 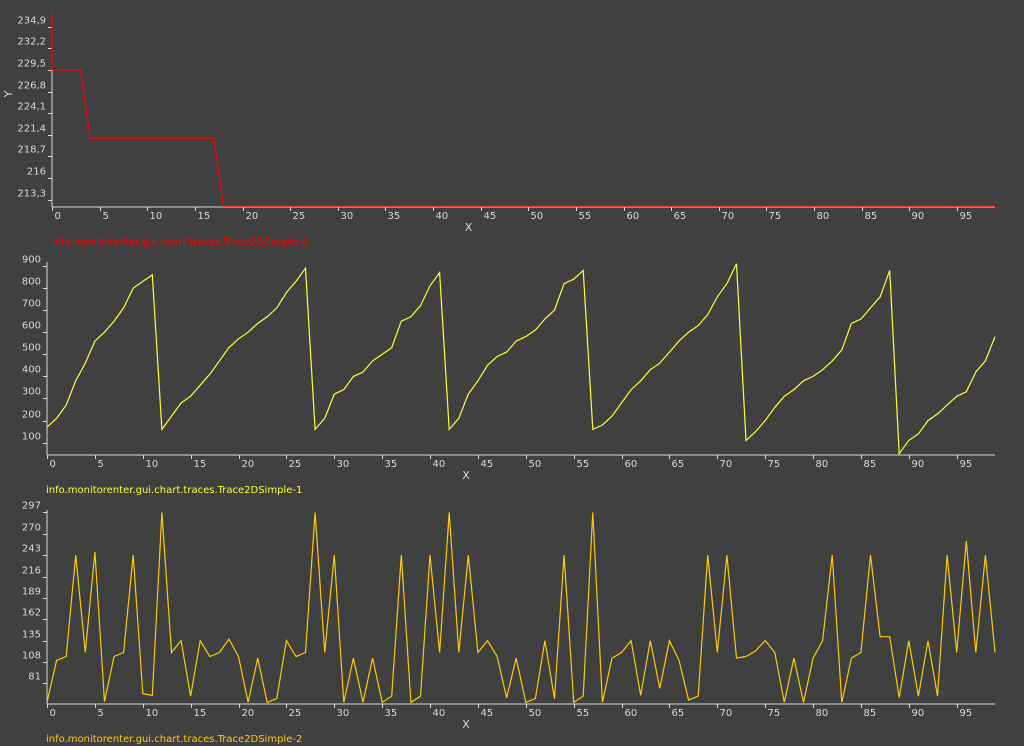 What do you see at coordinates (31, 656) in the screenshot?
I see `y-tick-label: 108` at bounding box center [31, 656].